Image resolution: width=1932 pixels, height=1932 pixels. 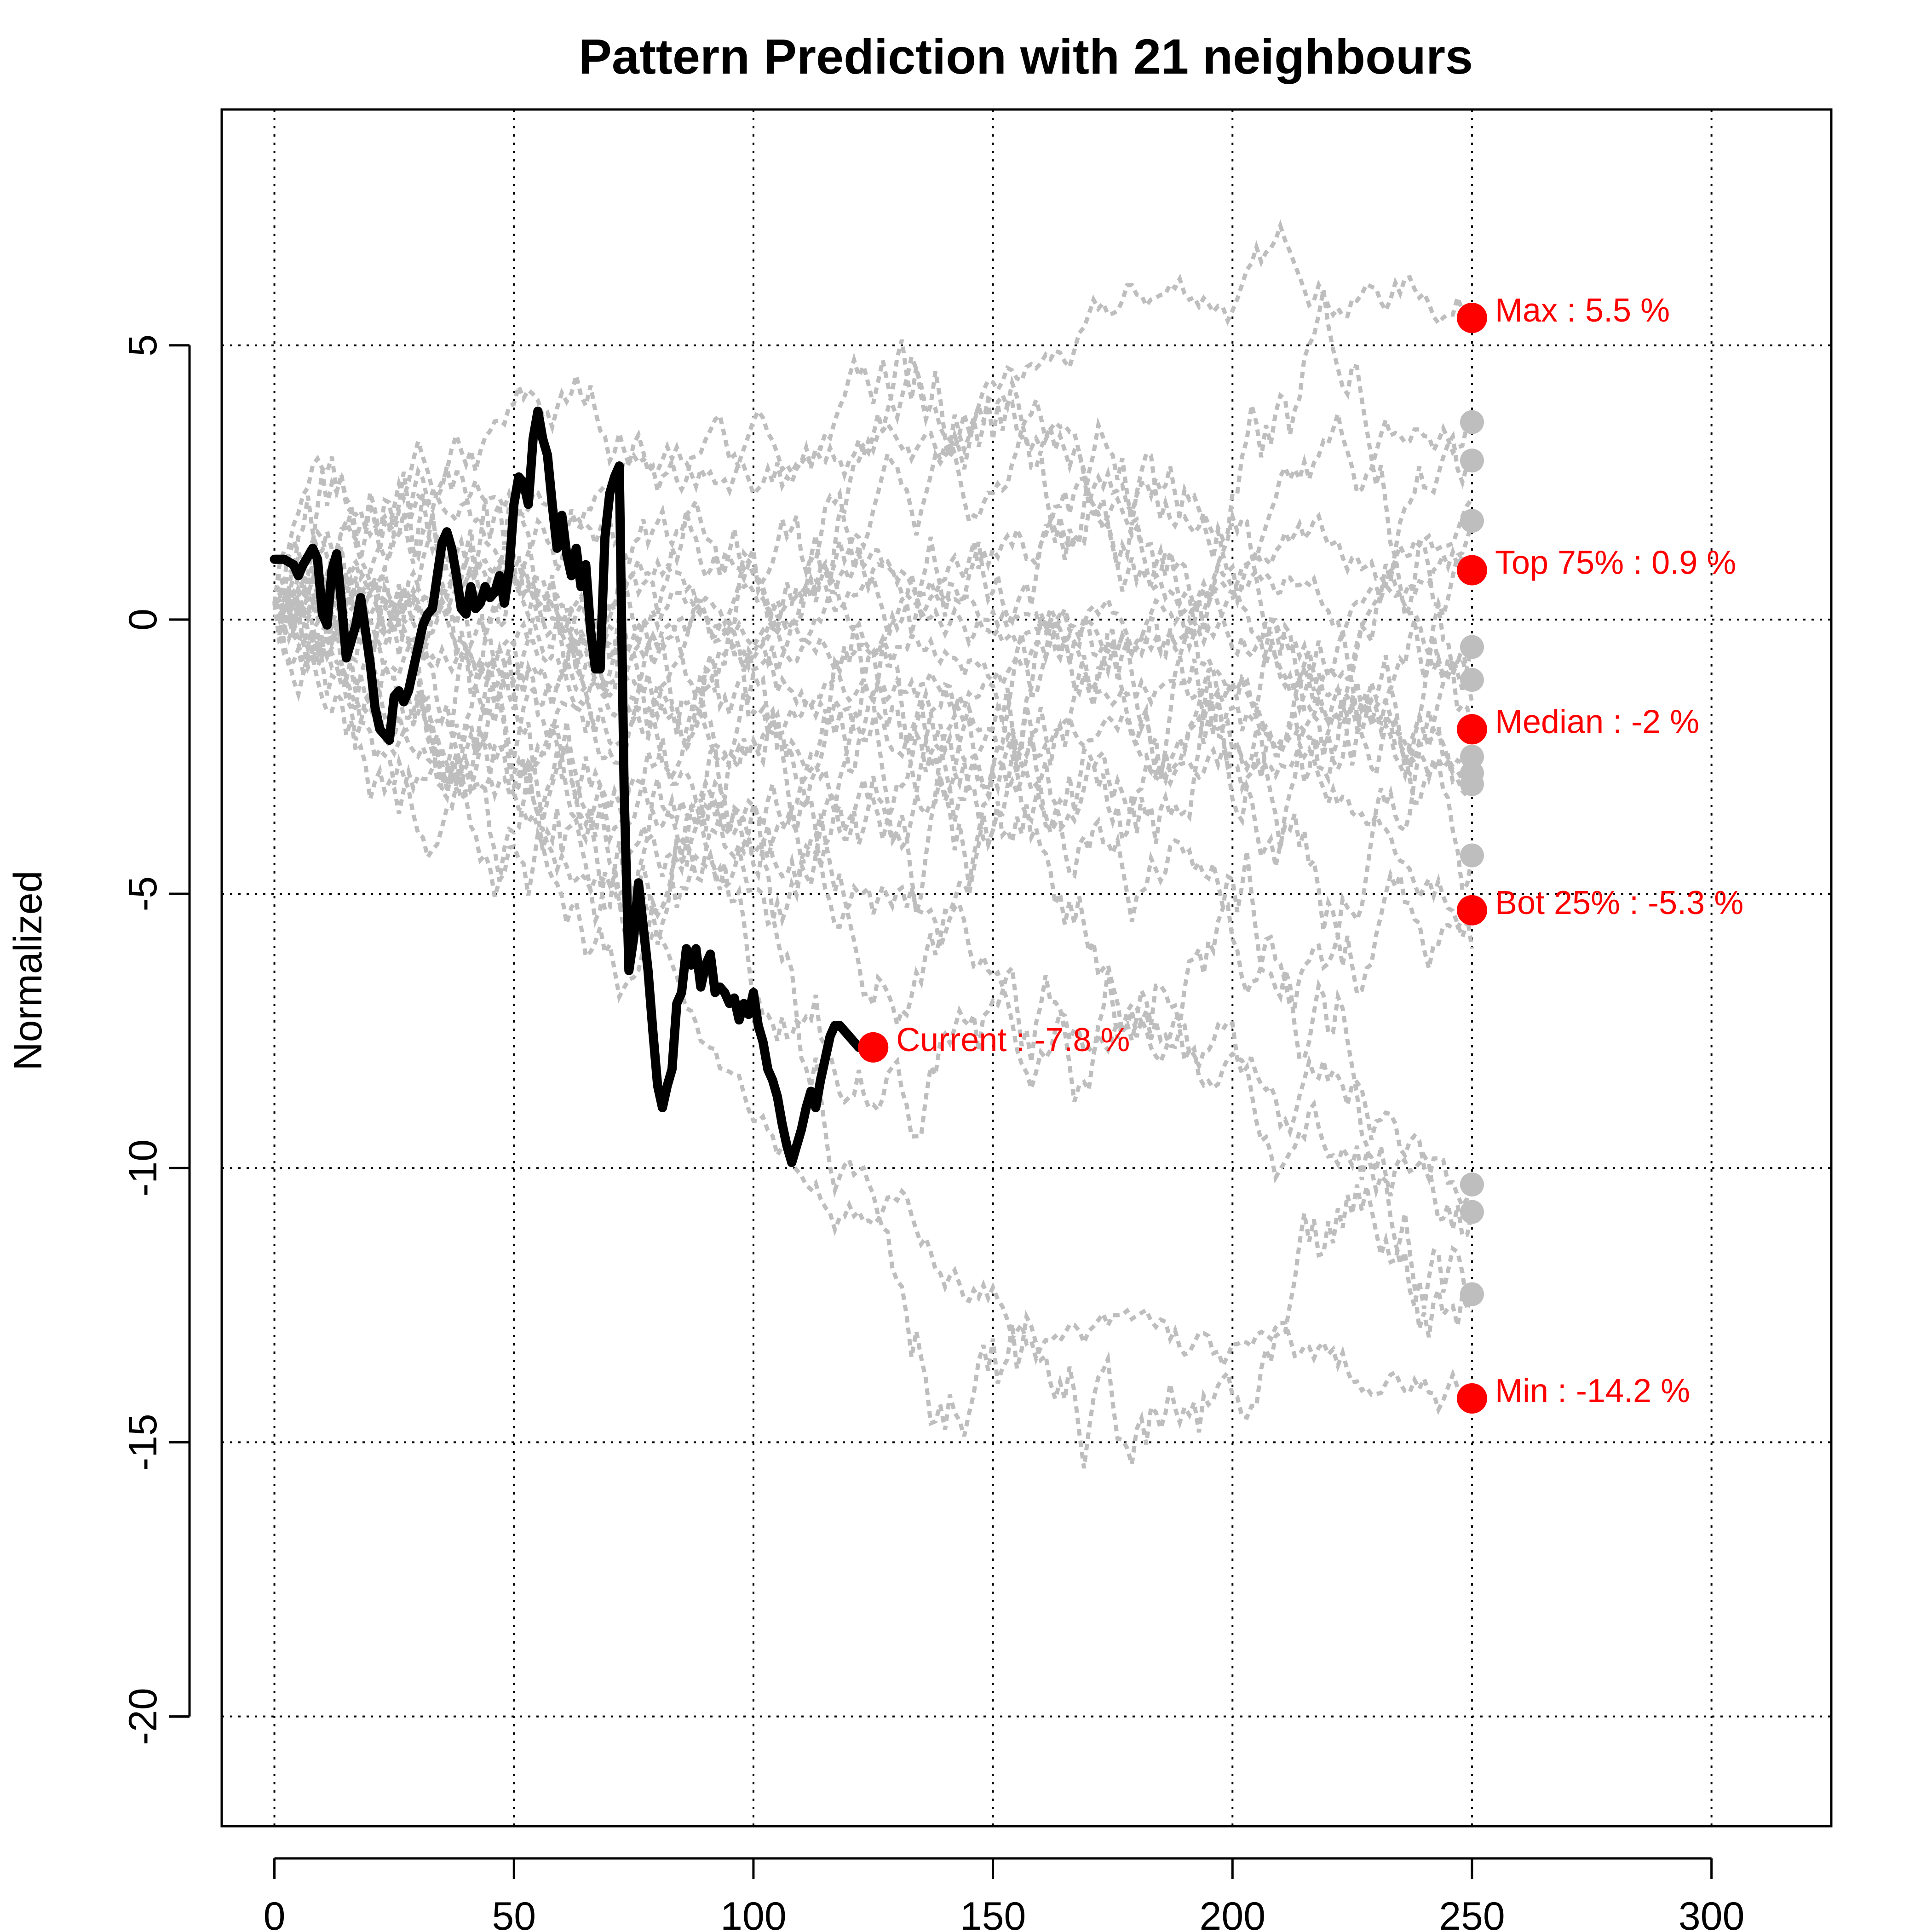 I want to click on y-tick-label: -10, so click(x=143, y=1167).